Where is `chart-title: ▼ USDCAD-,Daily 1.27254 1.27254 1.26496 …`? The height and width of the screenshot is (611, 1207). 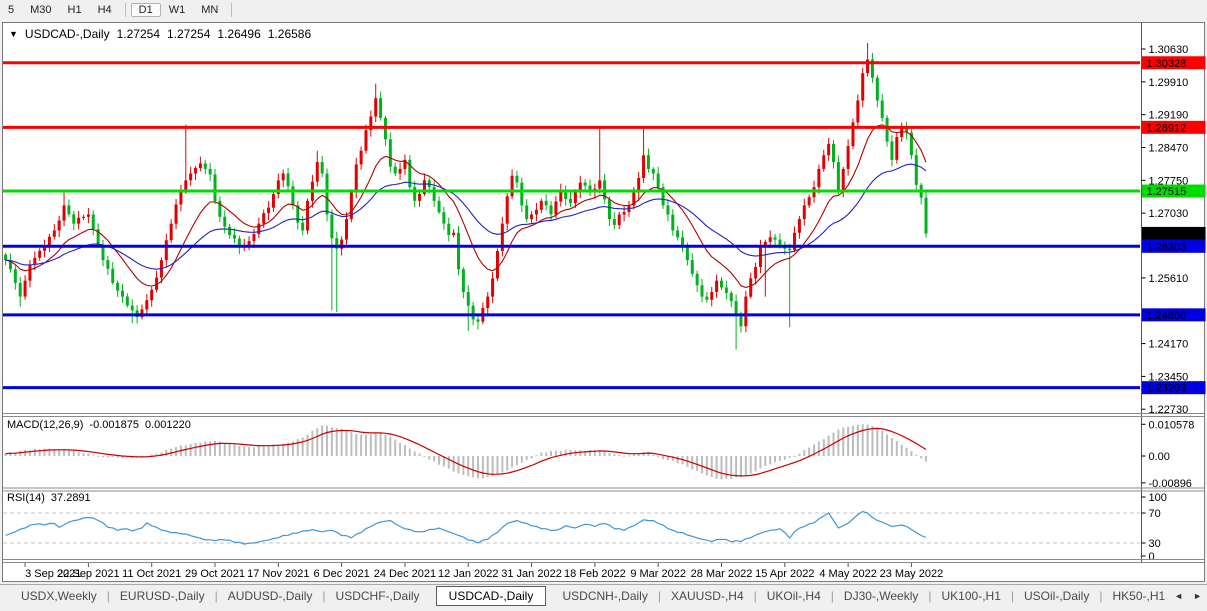
chart-title: ▼ USDCAD-,Daily 1.27254 1.27254 1.26496 … is located at coordinates (160, 34).